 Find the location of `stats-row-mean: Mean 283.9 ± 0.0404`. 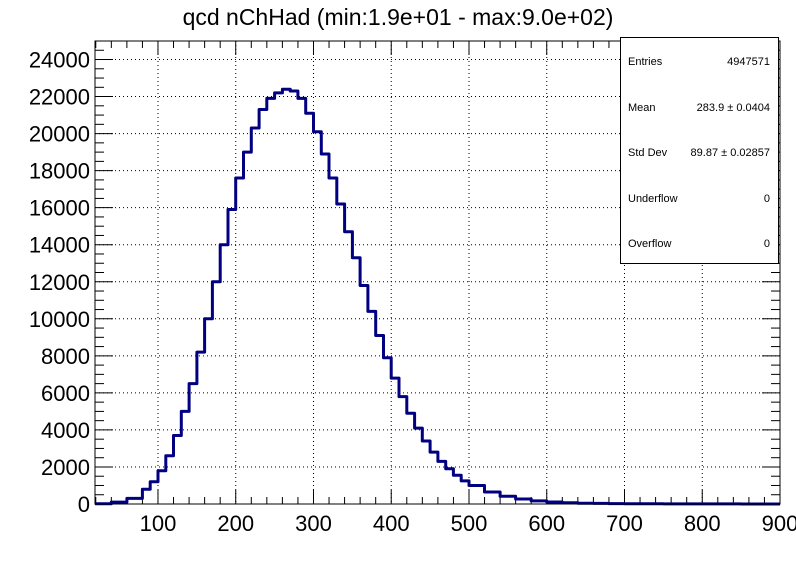

stats-row-mean: Mean 283.9 ± 0.0404 is located at coordinates (699, 109).